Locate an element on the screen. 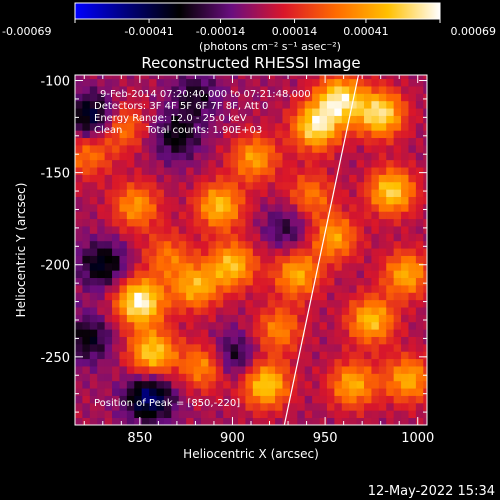 The image size is (500, 500). y-axis-label: Heliocentric Y (arcsec) is located at coordinates (21, 250).